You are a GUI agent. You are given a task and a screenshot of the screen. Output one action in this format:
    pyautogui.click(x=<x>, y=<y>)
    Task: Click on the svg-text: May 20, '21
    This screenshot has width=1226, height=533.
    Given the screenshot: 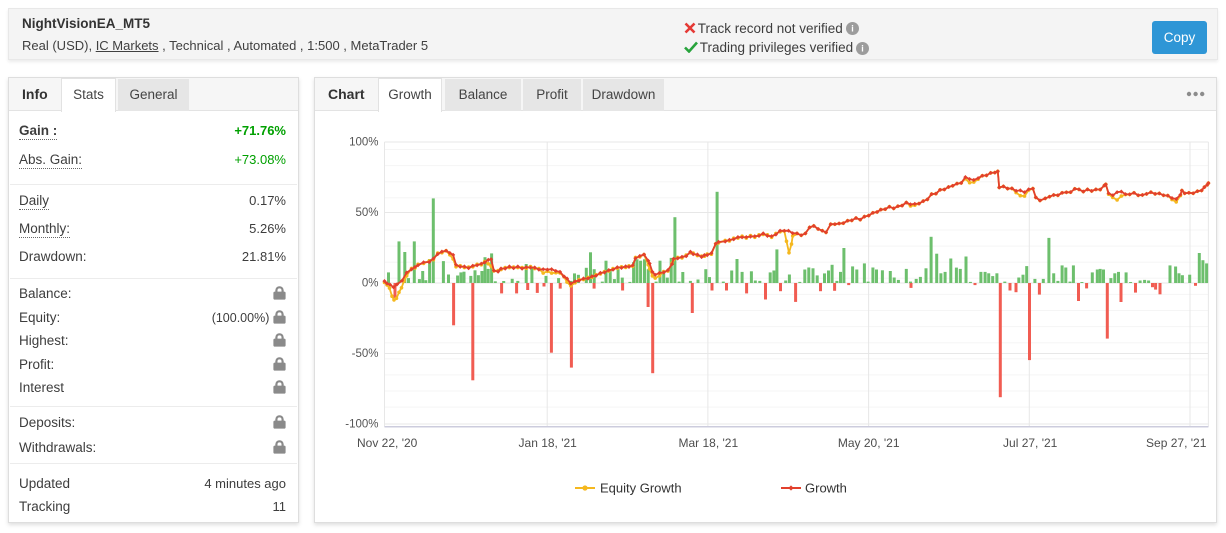 What is the action you would take?
    pyautogui.click(x=869, y=443)
    